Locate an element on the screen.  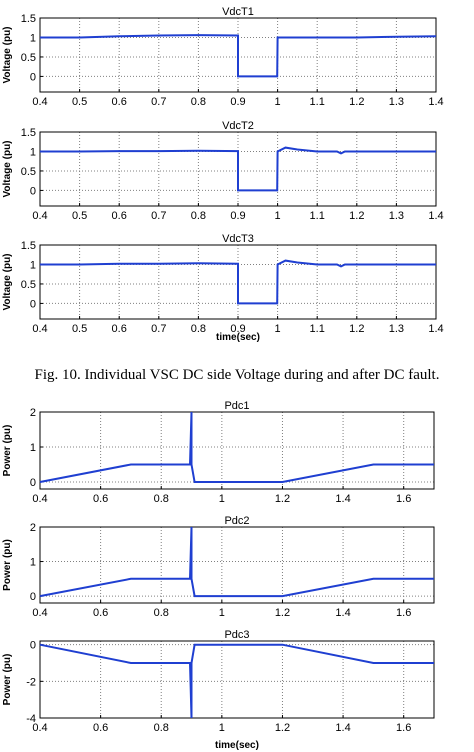
y-tick-label: -4 is located at coordinates (31, 719).